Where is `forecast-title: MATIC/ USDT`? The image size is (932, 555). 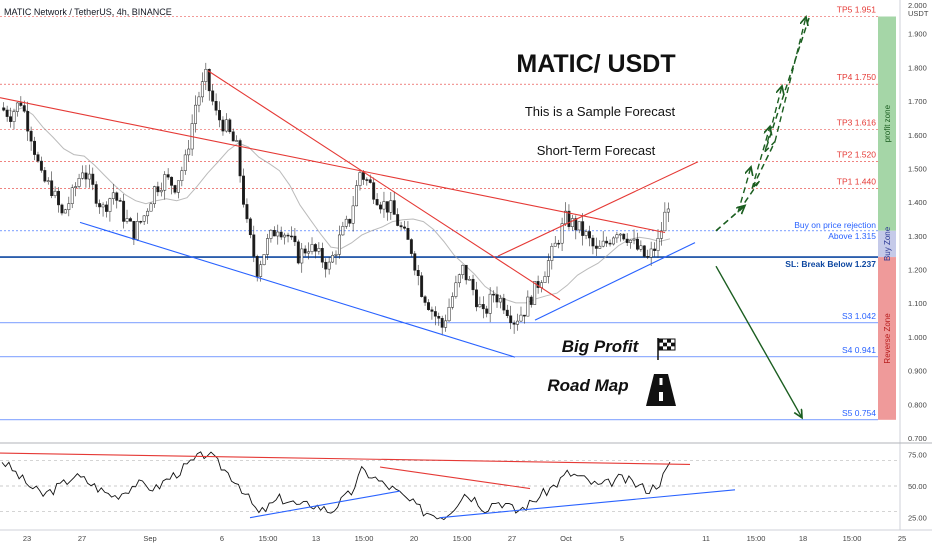 forecast-title: MATIC/ USDT is located at coordinates (595, 64).